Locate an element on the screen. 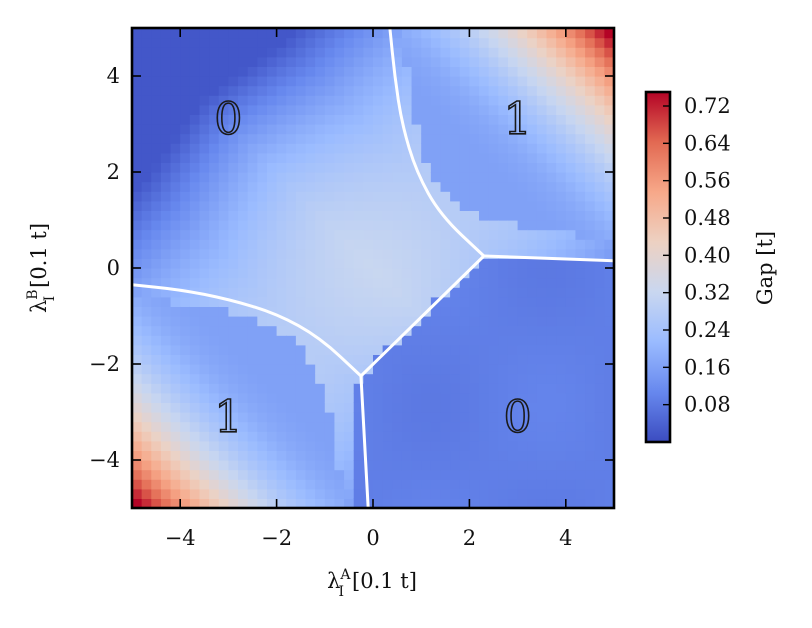 The image size is (812, 628). x-tick-label: −4 is located at coordinates (180, 538).